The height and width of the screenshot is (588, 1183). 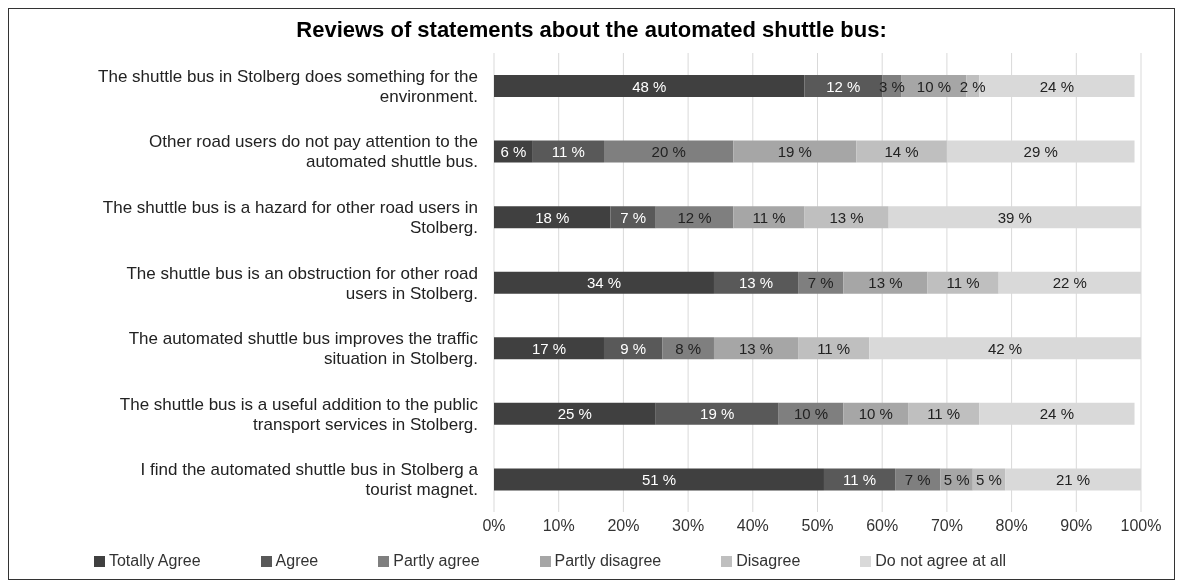 I want to click on y-tick-label: I find the automated shuttle bus in Stolberg a tourist magnet., so click(x=309, y=479).